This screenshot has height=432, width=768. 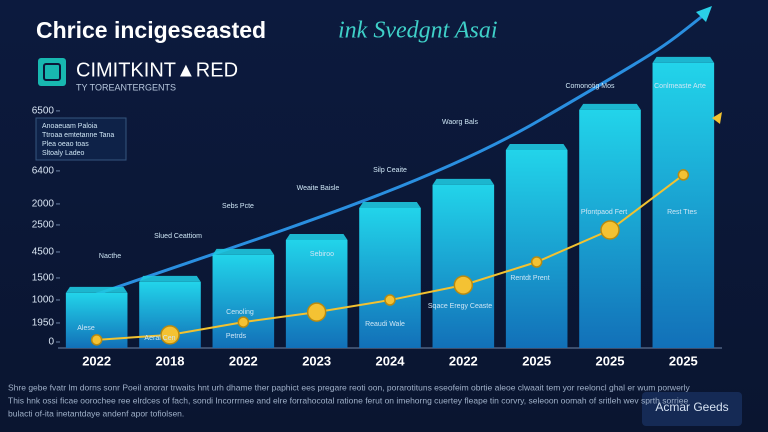 What do you see at coordinates (390, 170) in the screenshot?
I see `annotation: Silp Ceaite` at bounding box center [390, 170].